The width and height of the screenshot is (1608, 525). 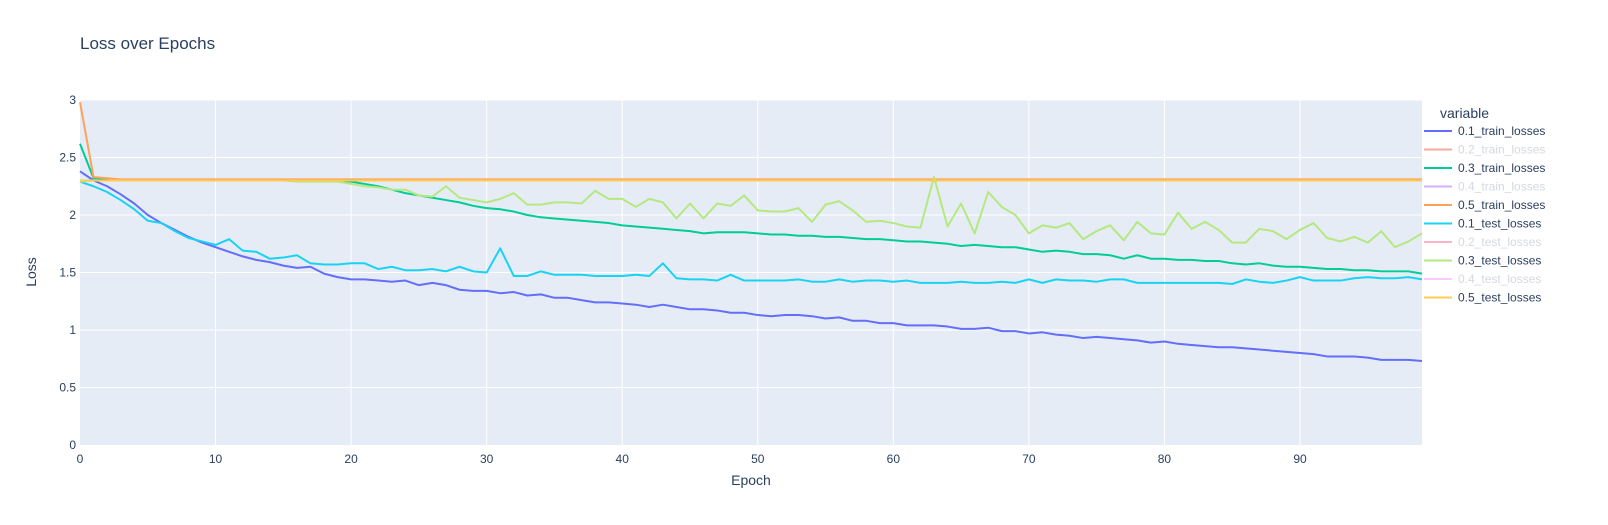 I want to click on y-tick-label: 0.5, so click(x=67, y=388).